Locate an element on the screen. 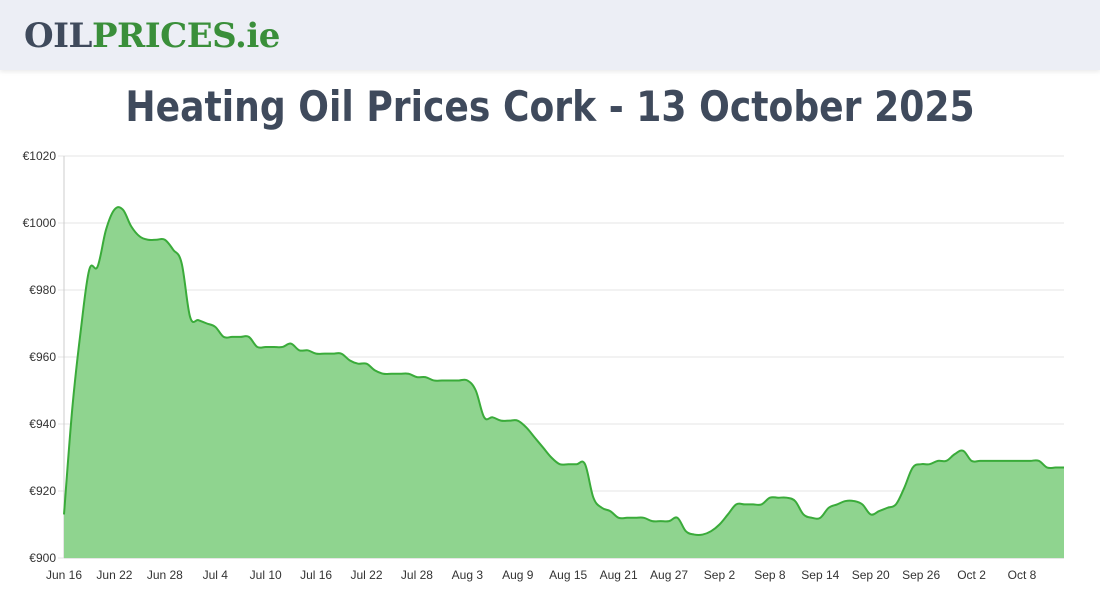 Image resolution: width=1100 pixels, height=600 pixels. x-tick-label: Sep 14 is located at coordinates (820, 575).